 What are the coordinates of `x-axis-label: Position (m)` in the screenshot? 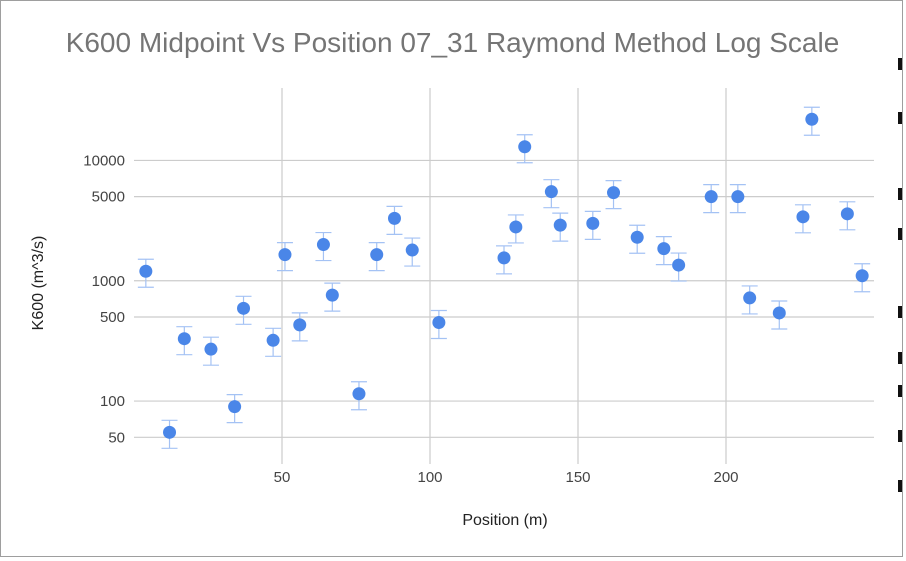 It's located at (505, 520).